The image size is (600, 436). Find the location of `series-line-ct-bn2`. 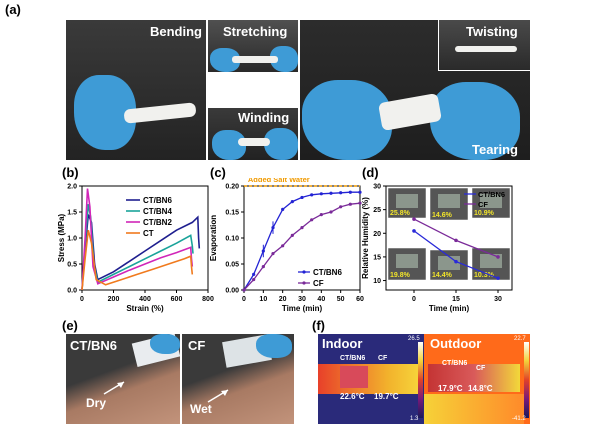

series-line-ct-bn2 is located at coordinates (137, 239).